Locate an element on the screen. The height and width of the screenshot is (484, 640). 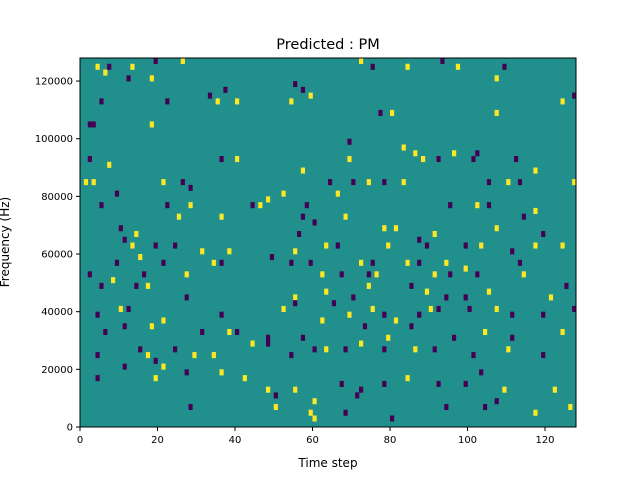
y-tick-label: 60000 is located at coordinates (57, 255).